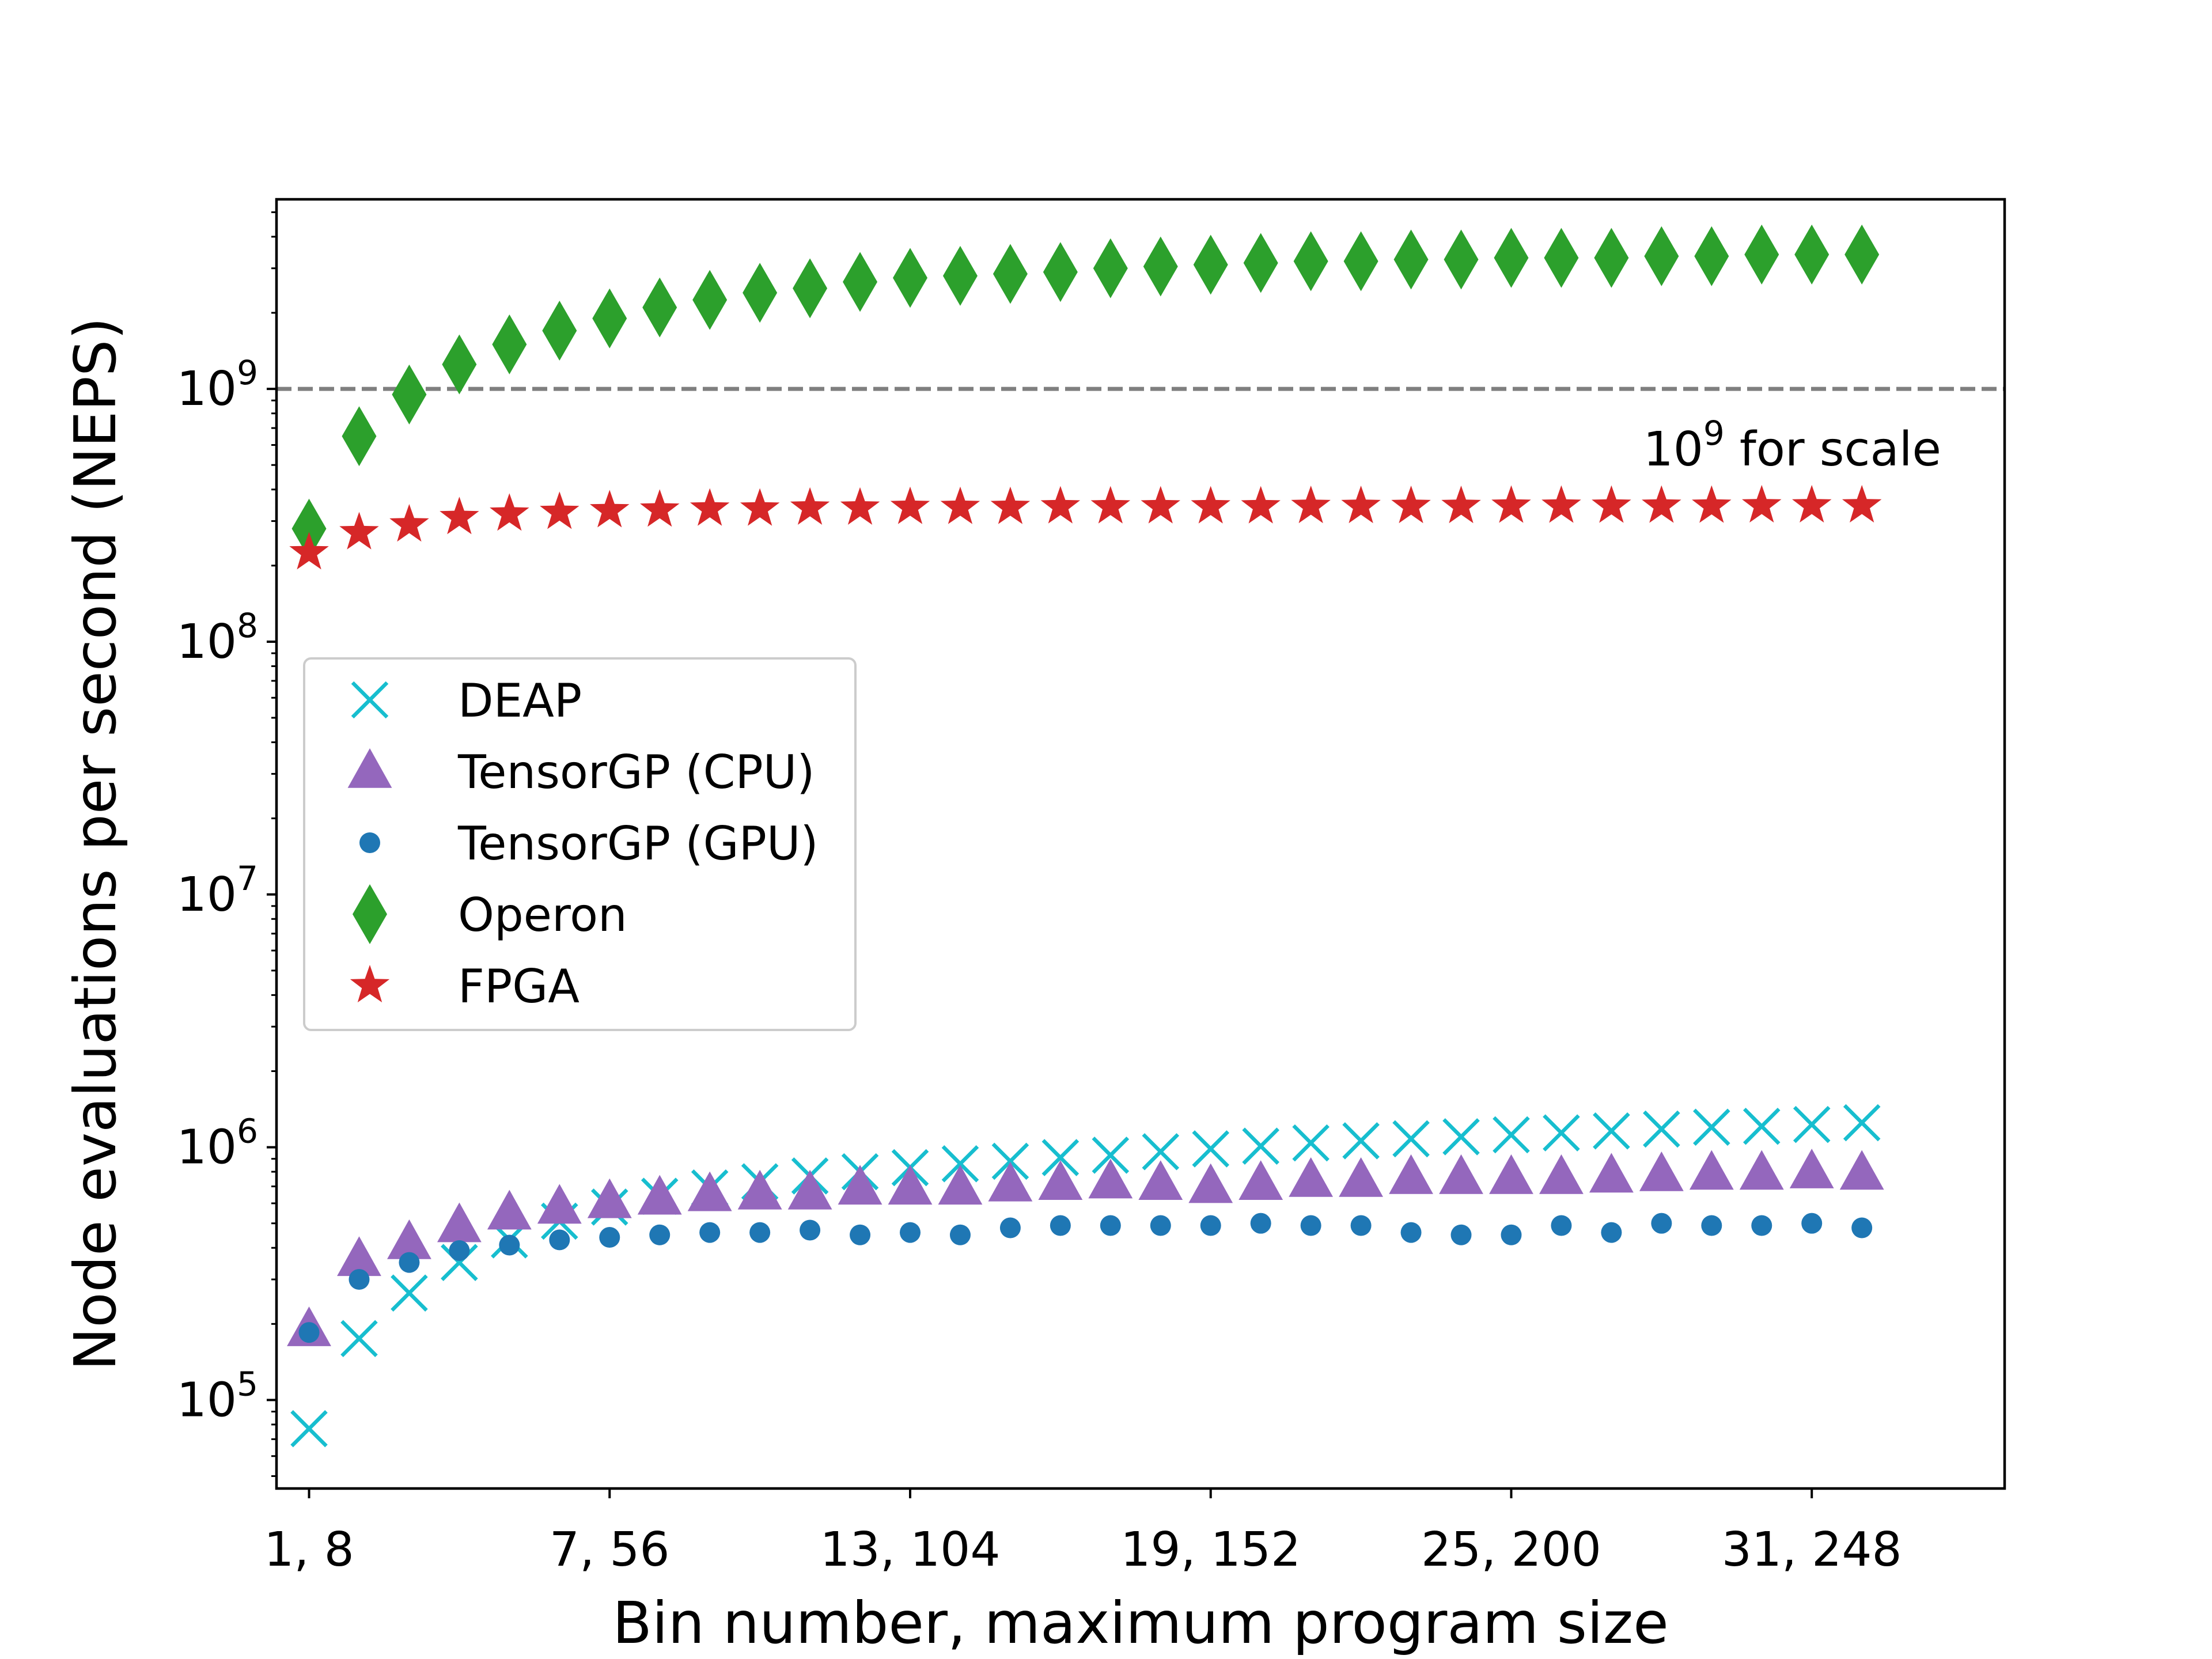 Image resolution: width=2212 pixels, height=1659 pixels. Describe the element at coordinates (95, 844) in the screenshot. I see `y-axis-label: Node evaluations per second (NEPS)` at that location.